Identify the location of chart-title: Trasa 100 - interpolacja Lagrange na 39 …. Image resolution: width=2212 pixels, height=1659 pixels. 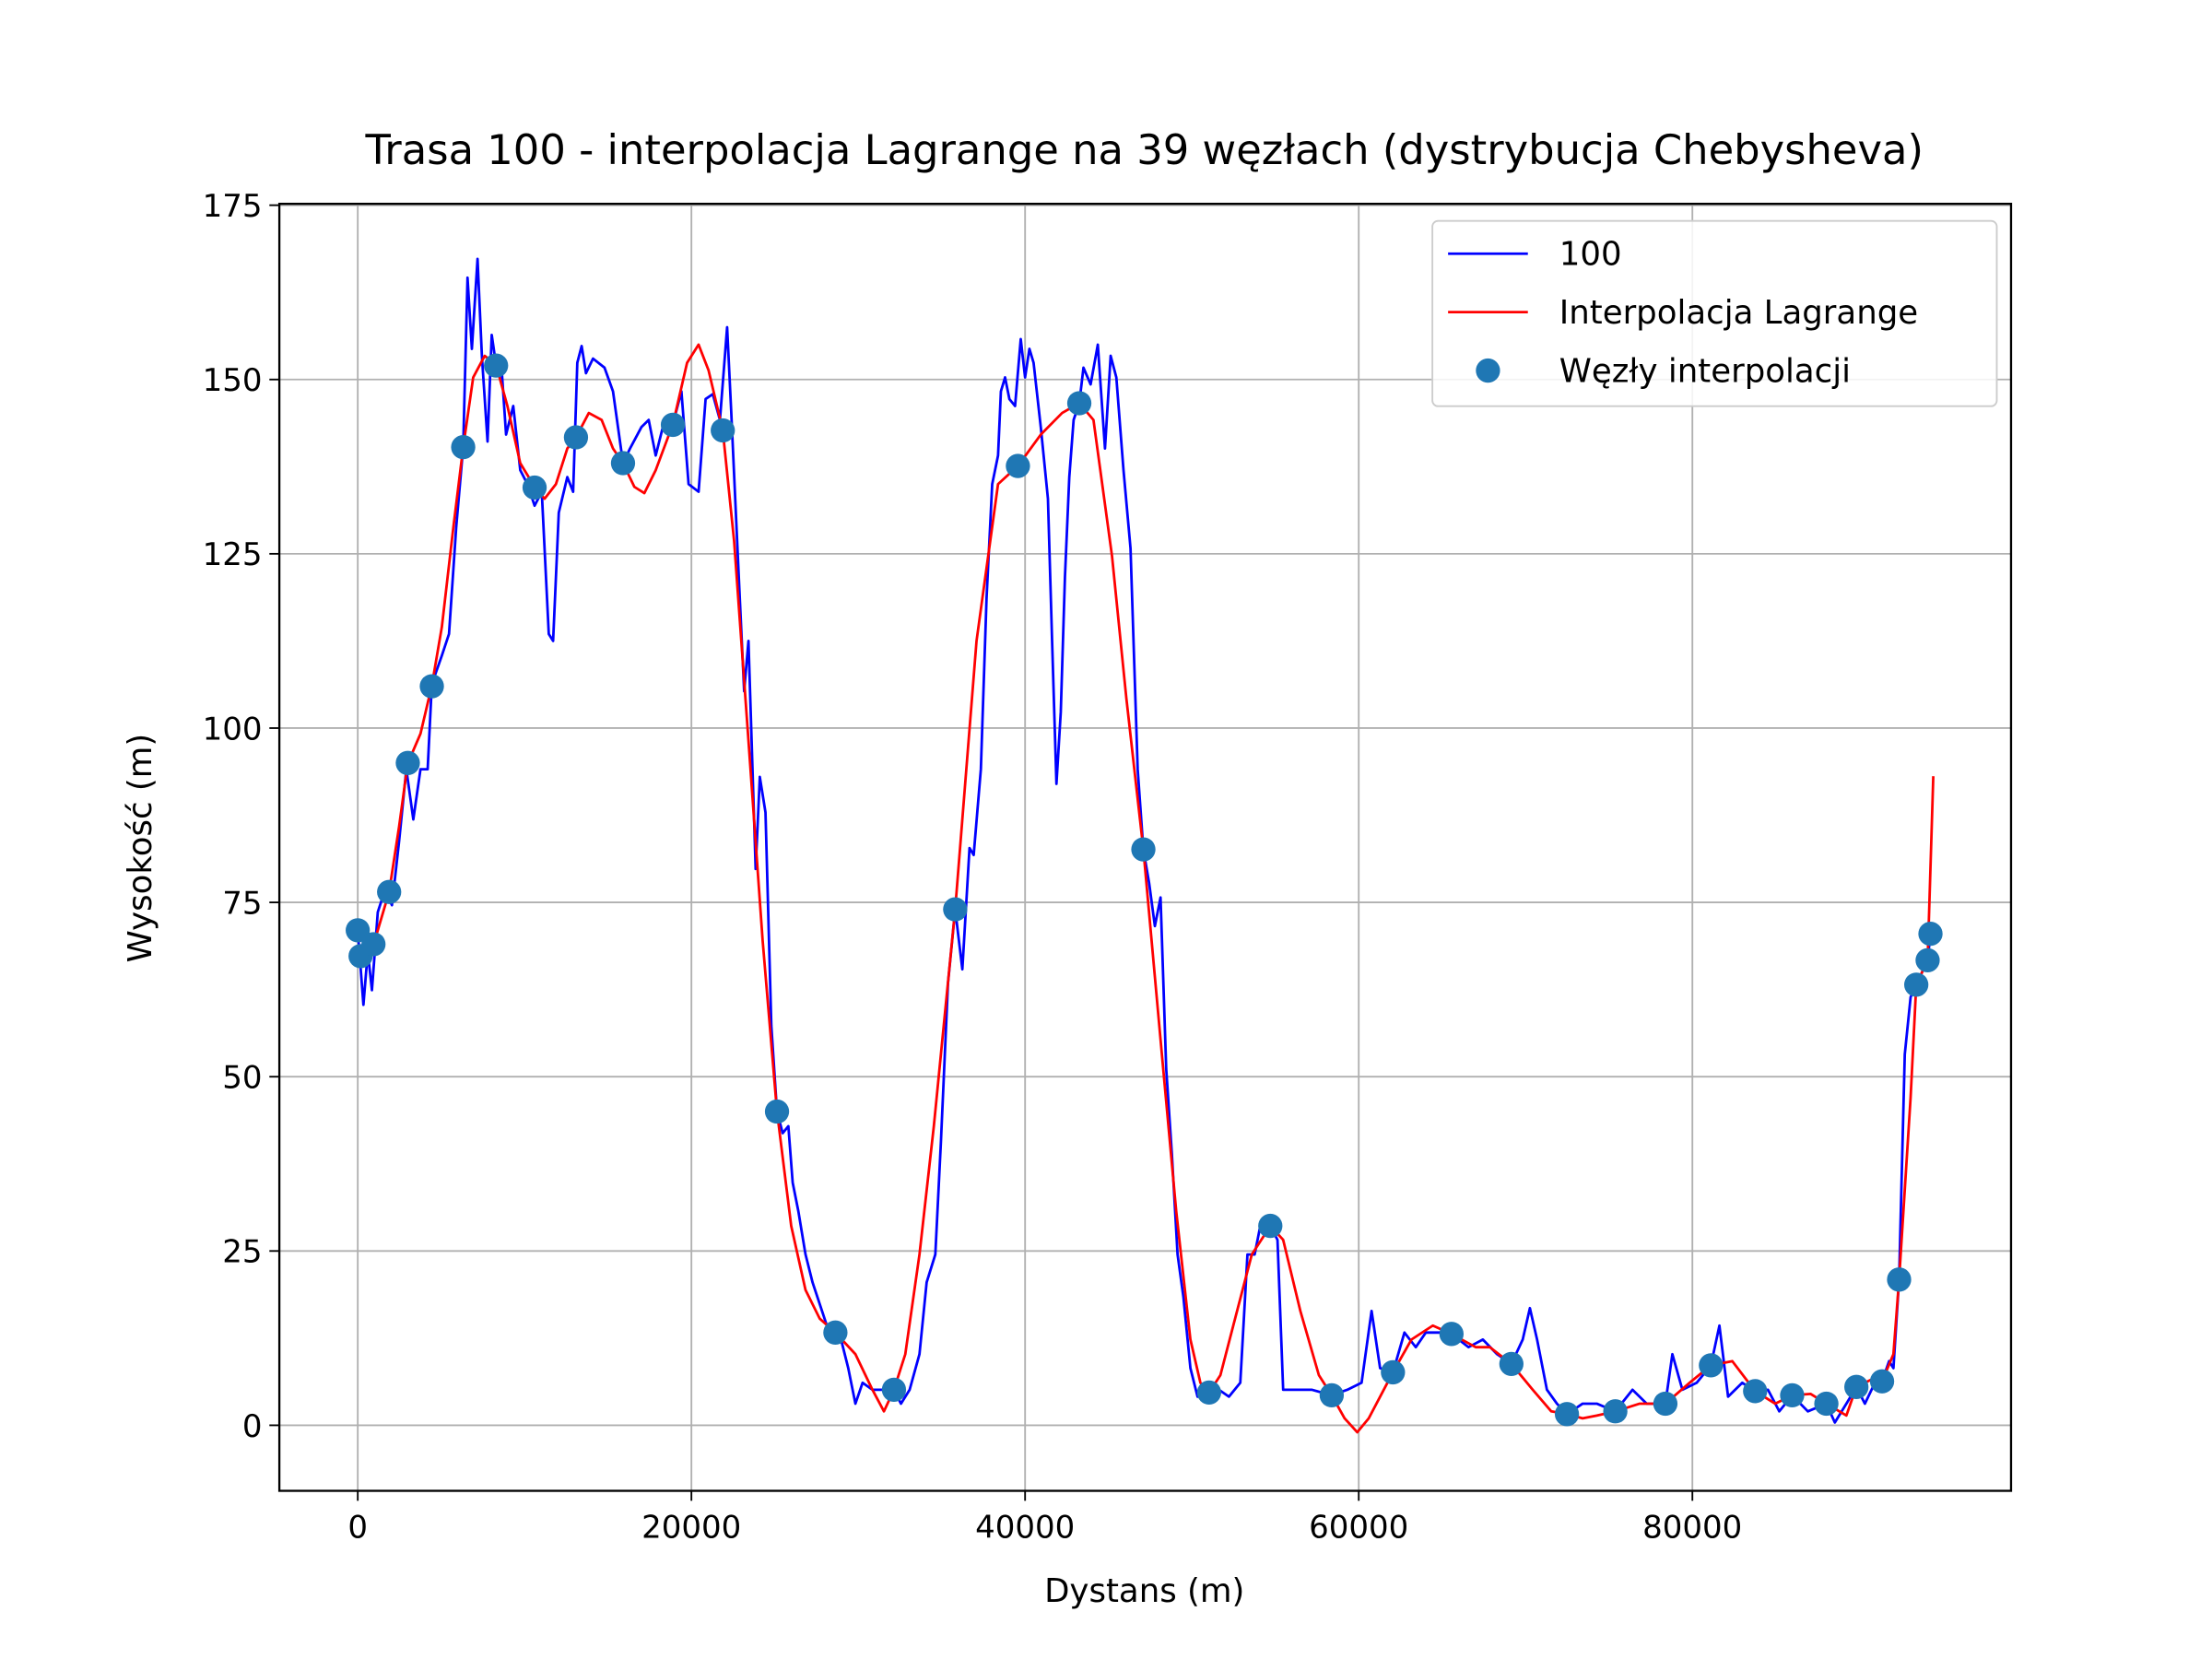
(1144, 149).